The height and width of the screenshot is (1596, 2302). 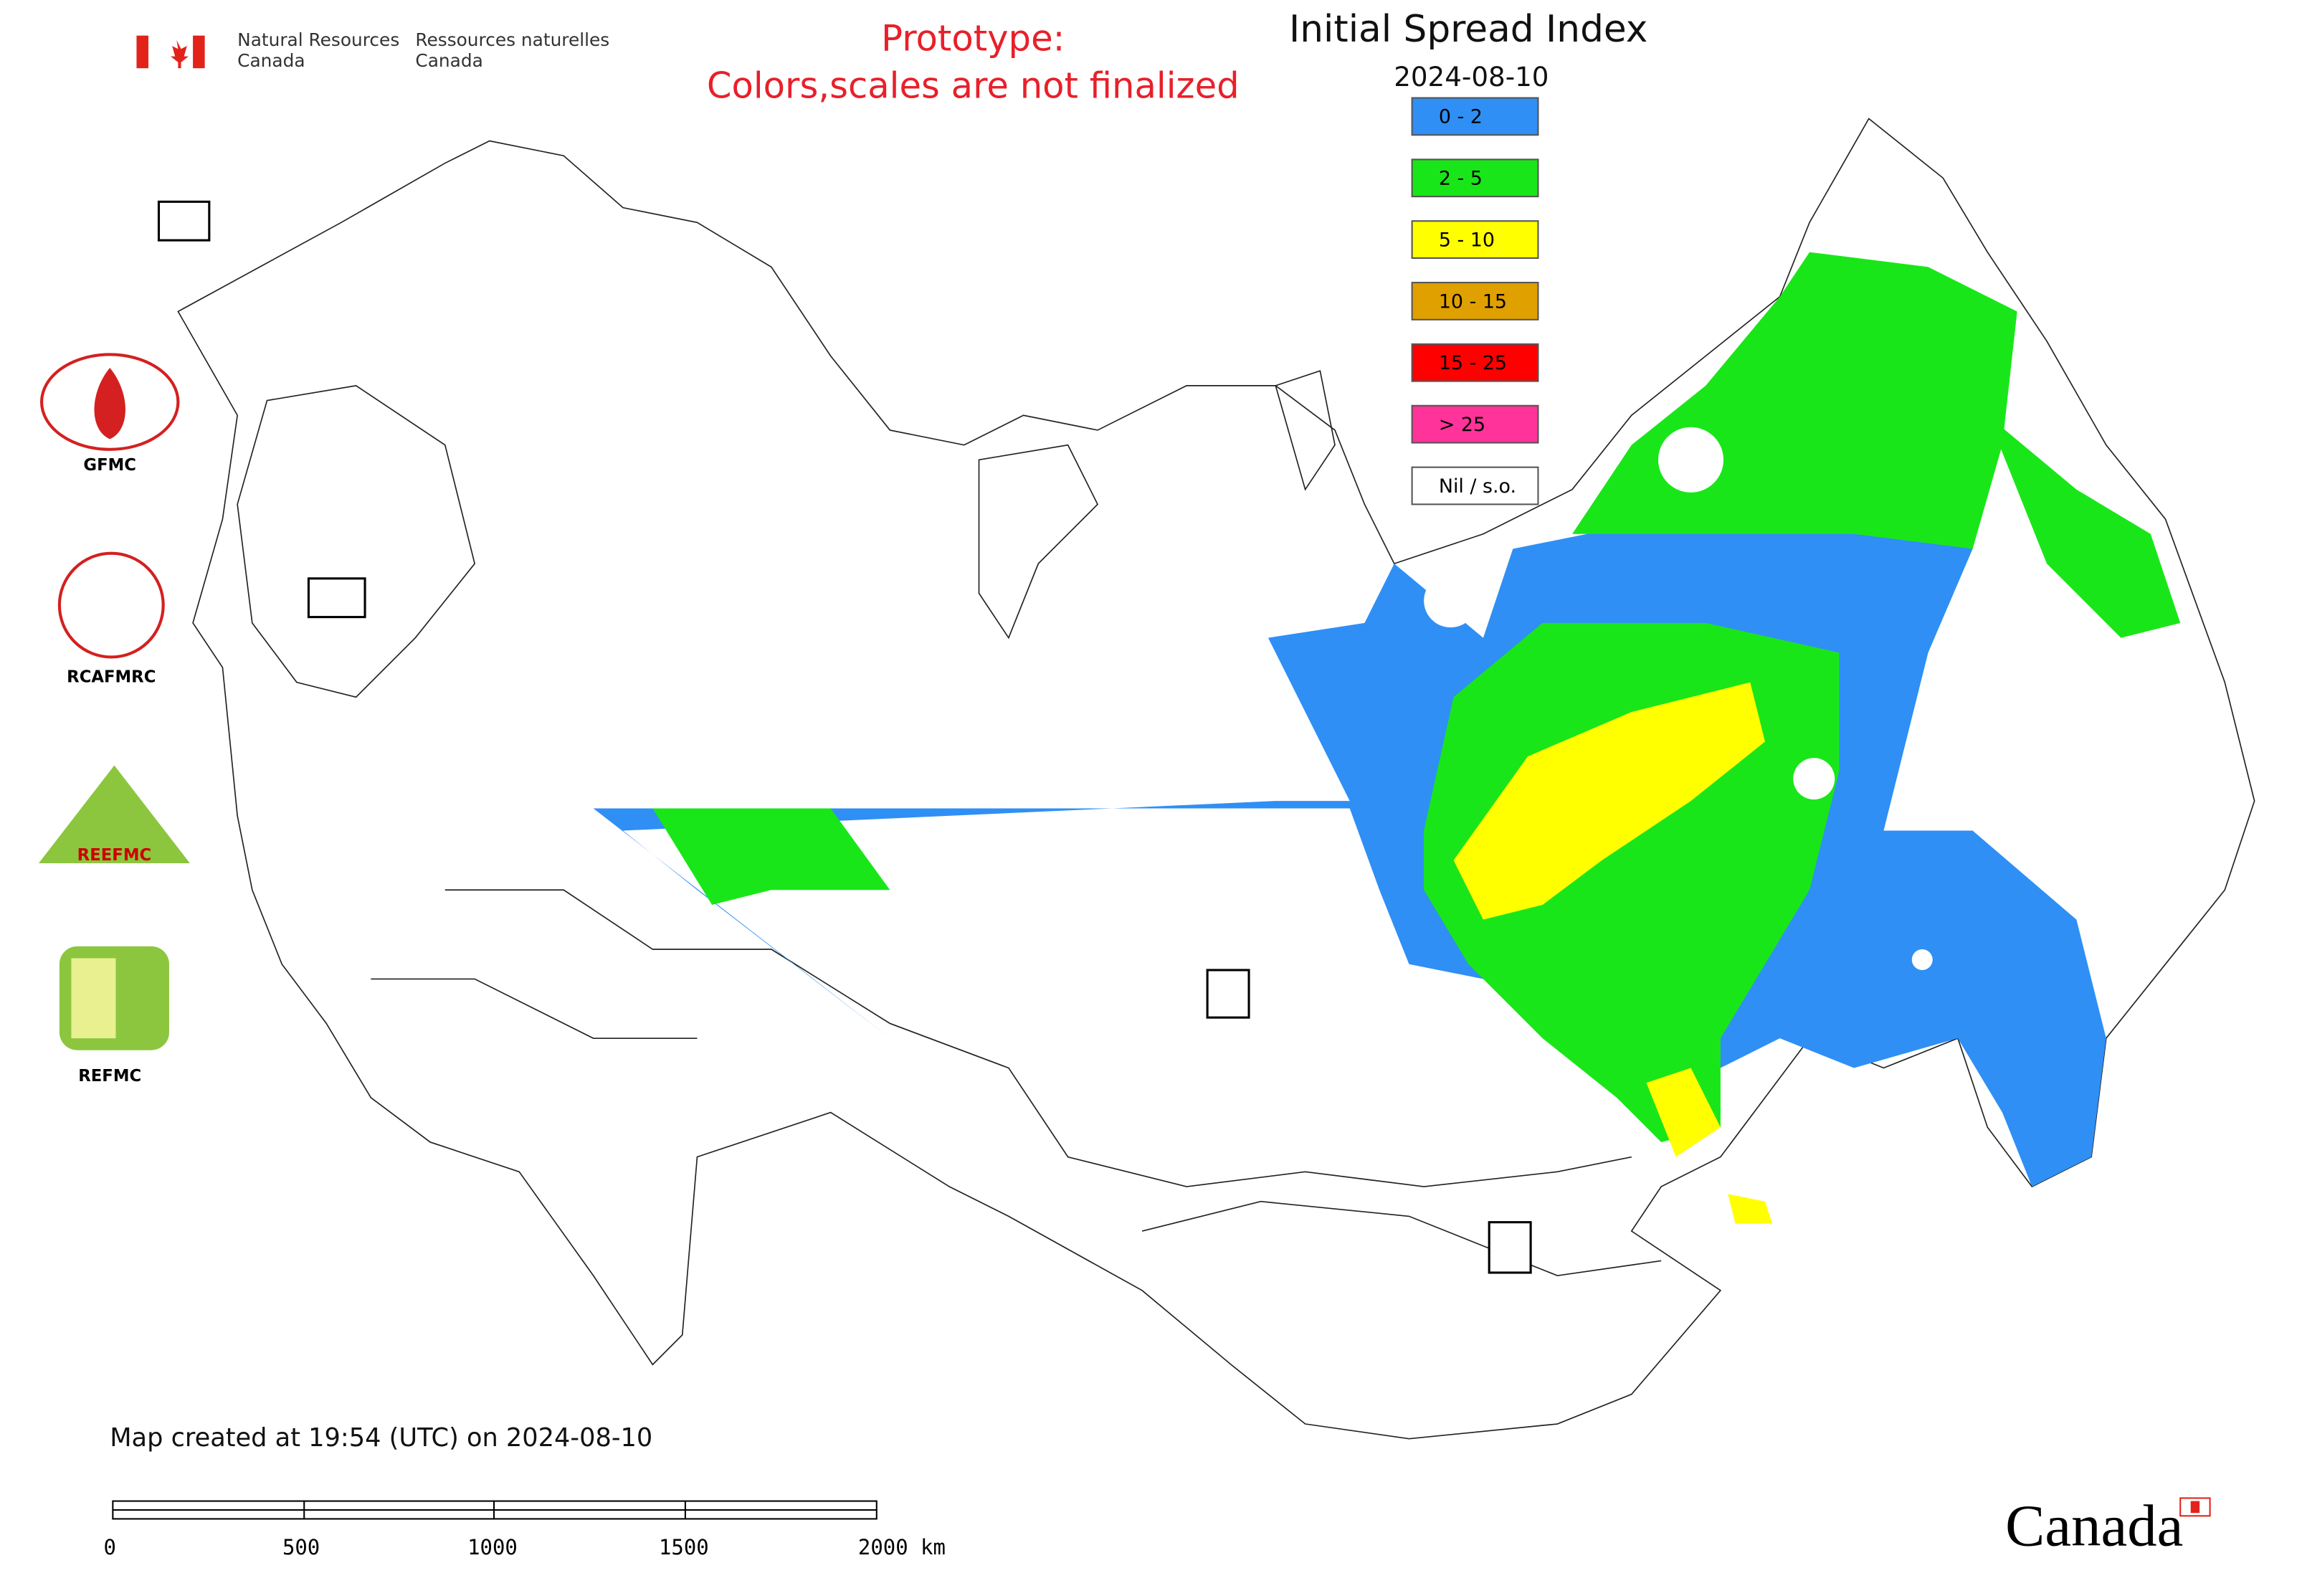 What do you see at coordinates (381, 1438) in the screenshot?
I see `created-note: Map created at 19:54 (UTC) on 2024-08-10` at bounding box center [381, 1438].